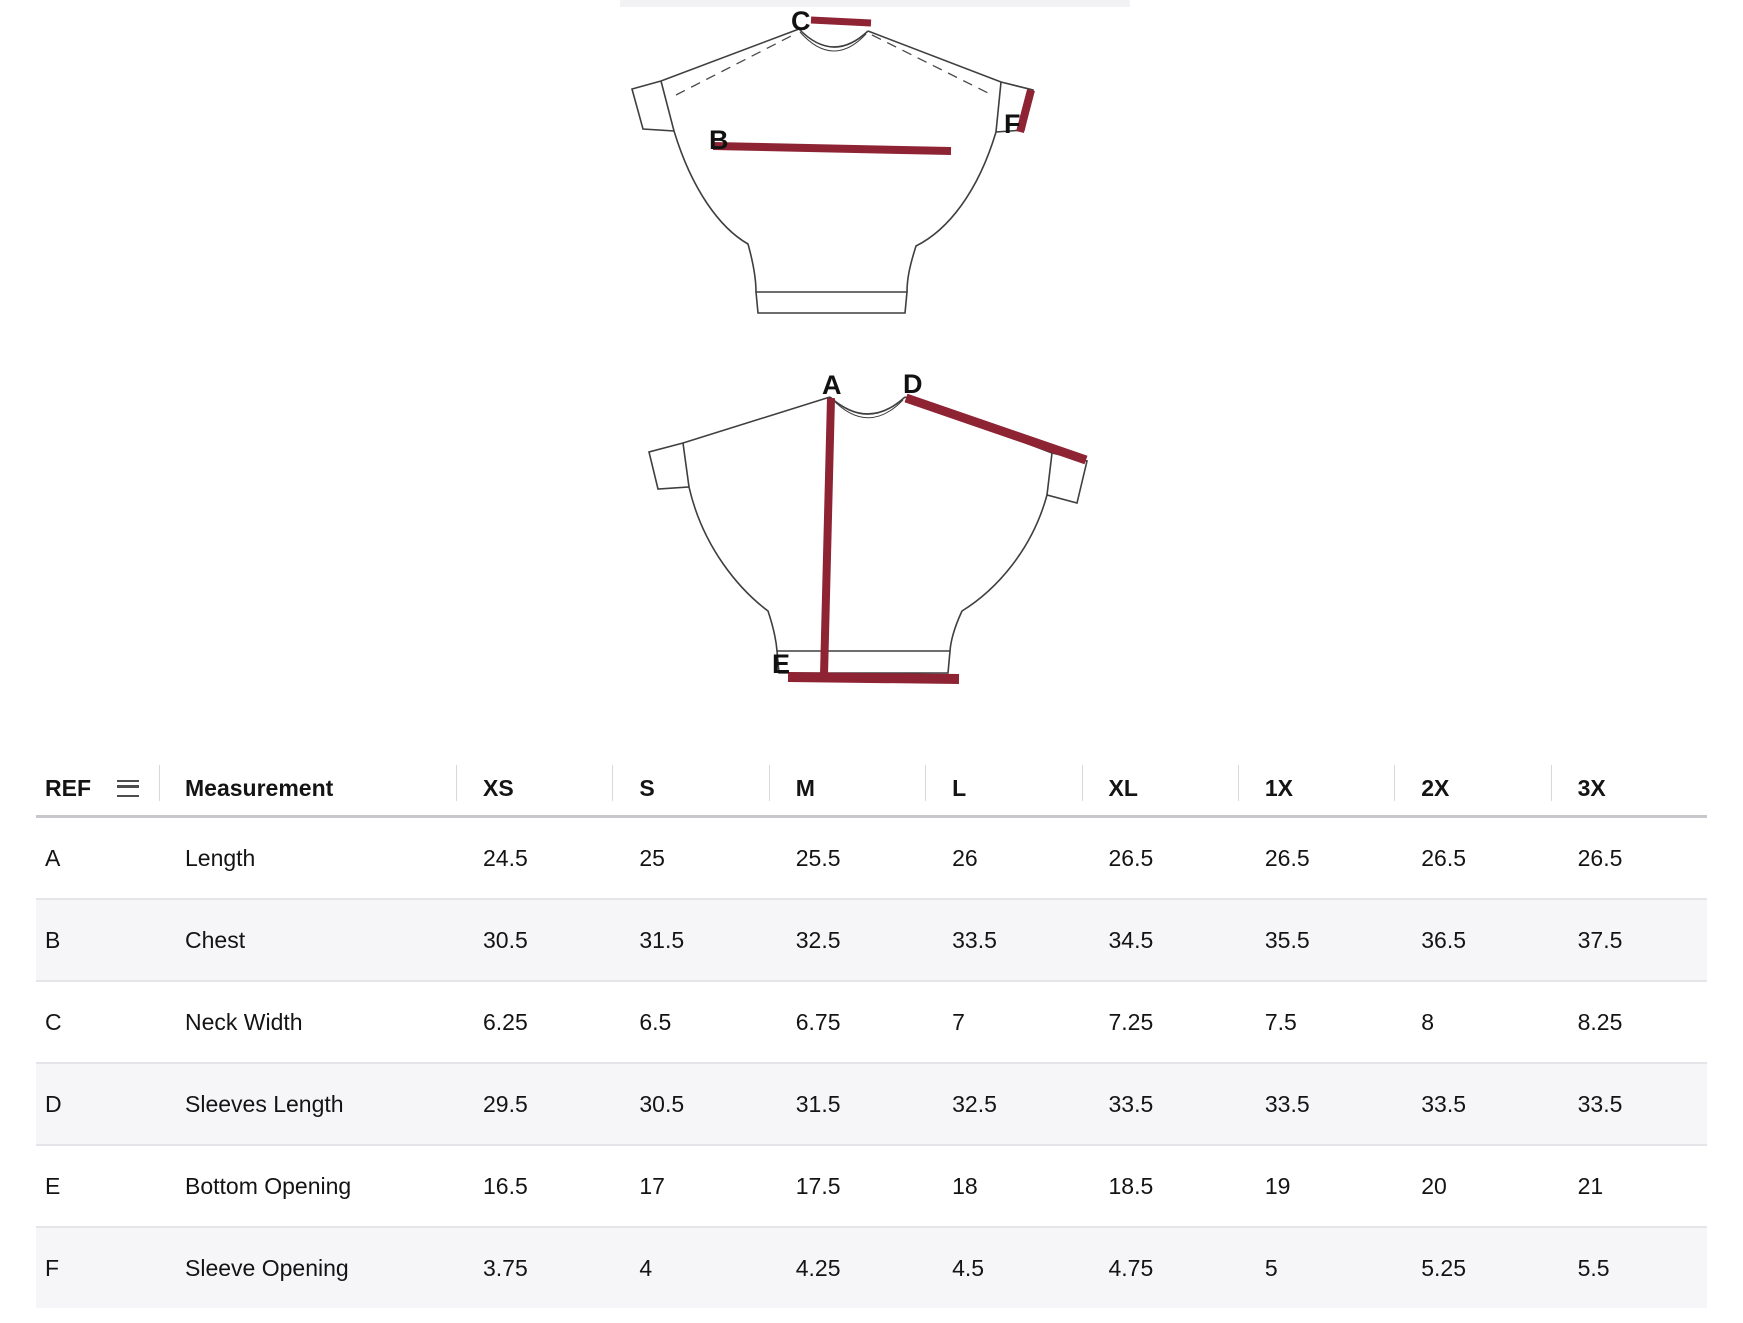  Describe the element at coordinates (719, 140) in the screenshot. I see `measure-label-B: B` at that location.